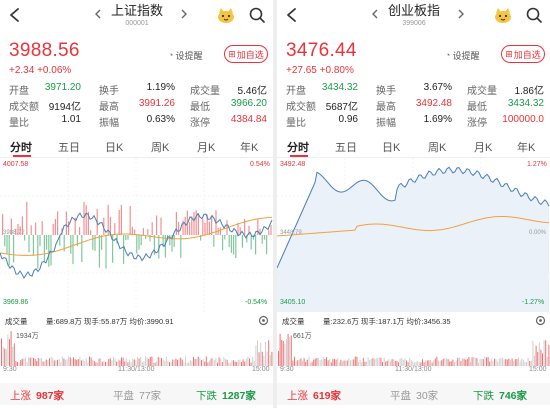  Describe the element at coordinates (232, 53) in the screenshot. I see `plus-square-icon: ⊞` at that location.